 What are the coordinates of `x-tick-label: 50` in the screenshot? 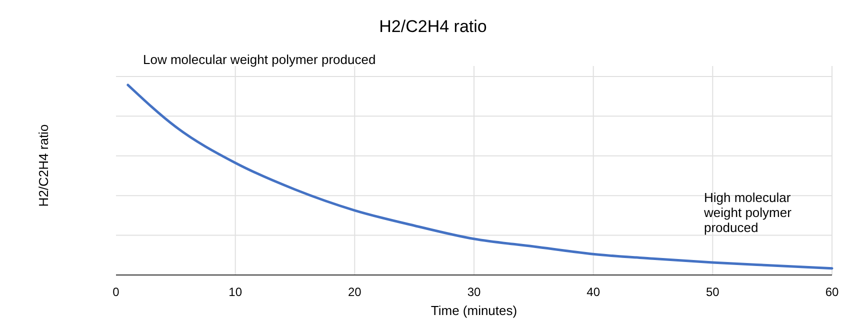 It's located at (713, 292).